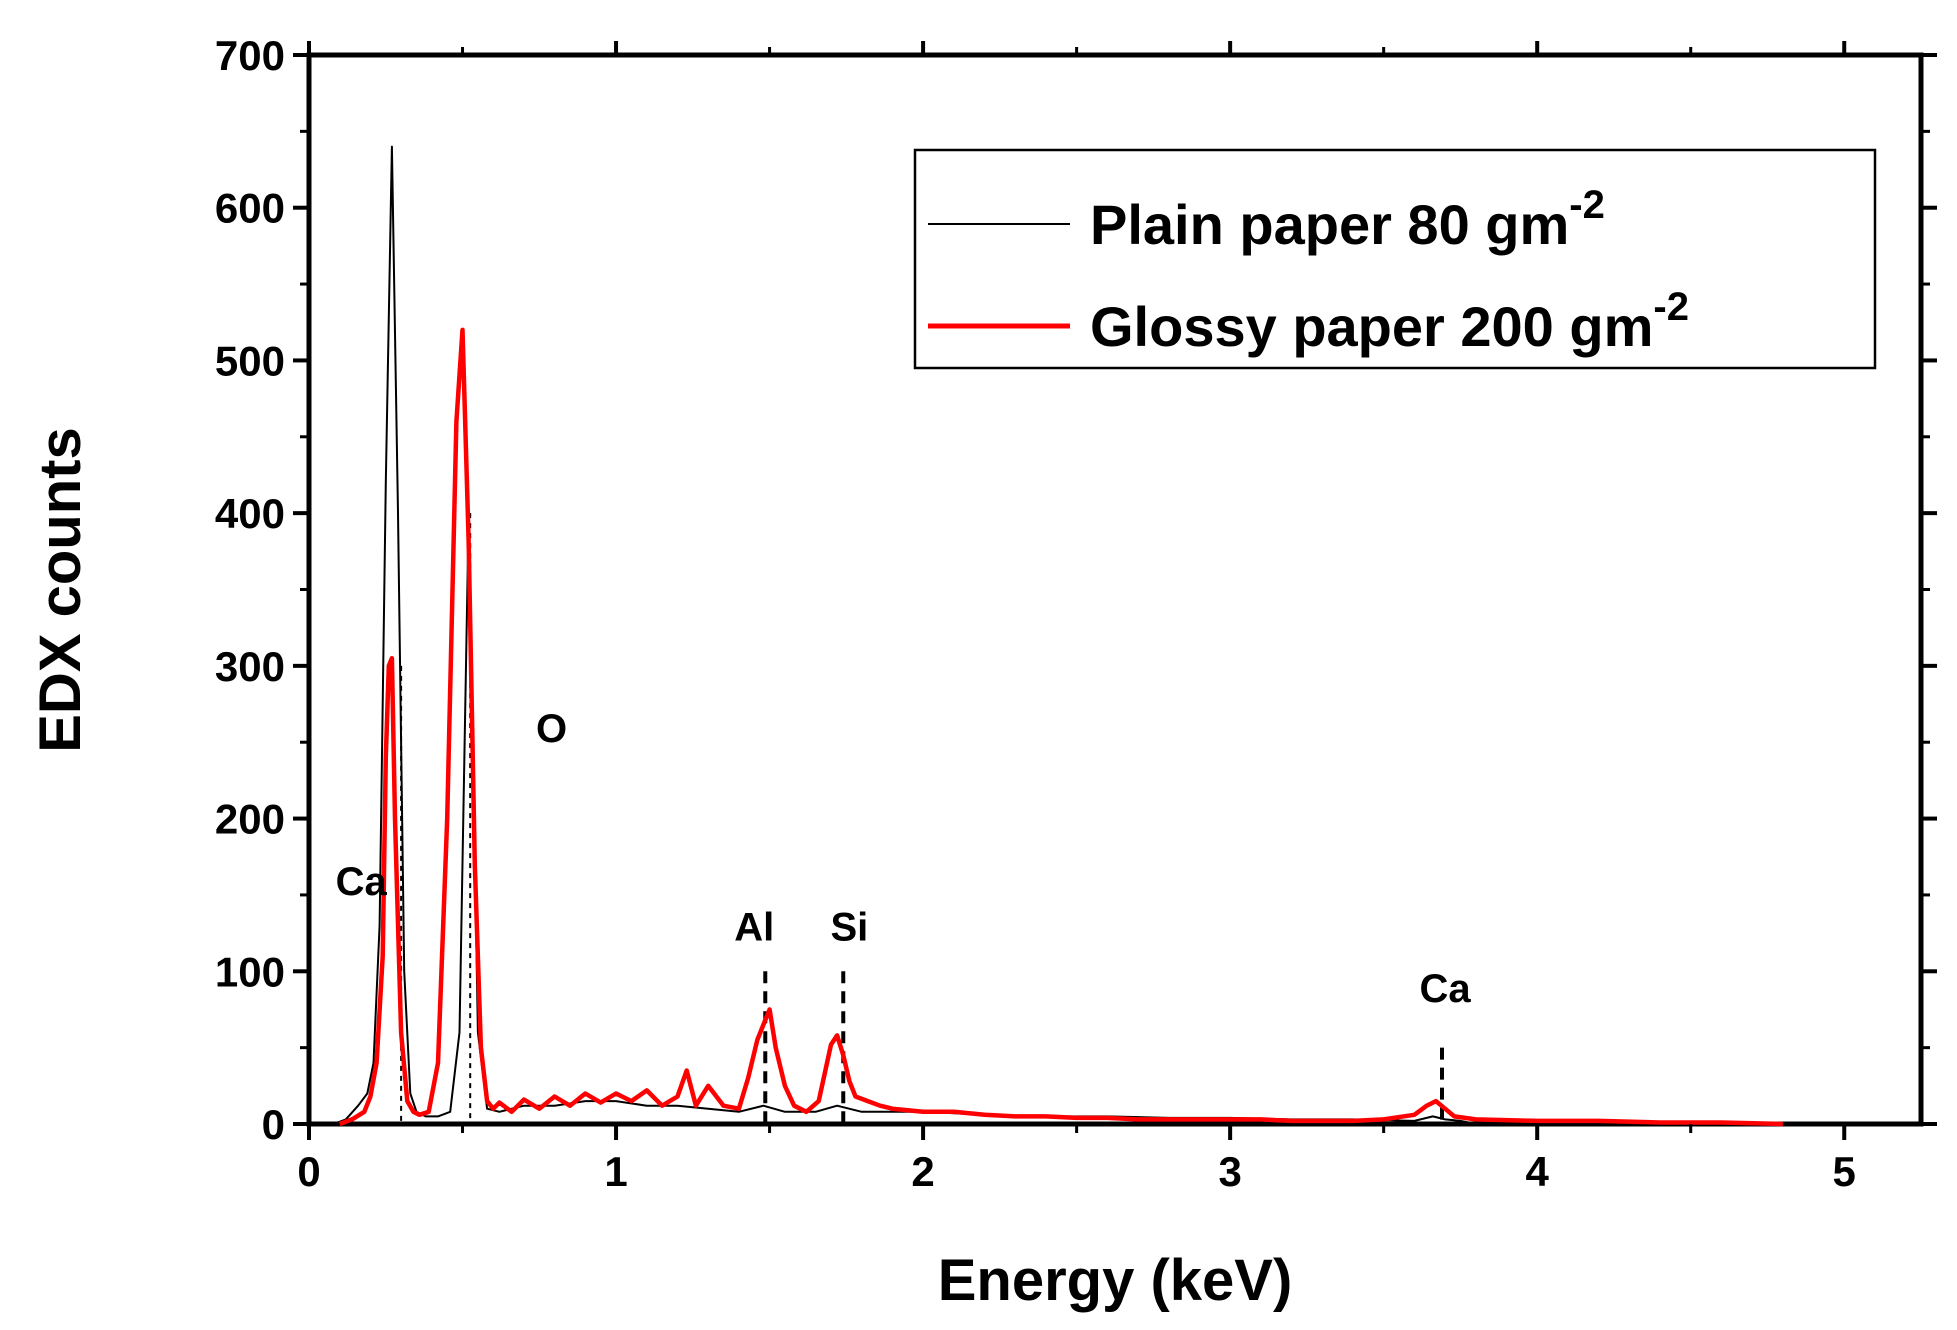 The height and width of the screenshot is (1330, 1957). What do you see at coordinates (1371, 326) in the screenshot?
I see `legend-label-glossy-text: Glossy paper 200 gm` at bounding box center [1371, 326].